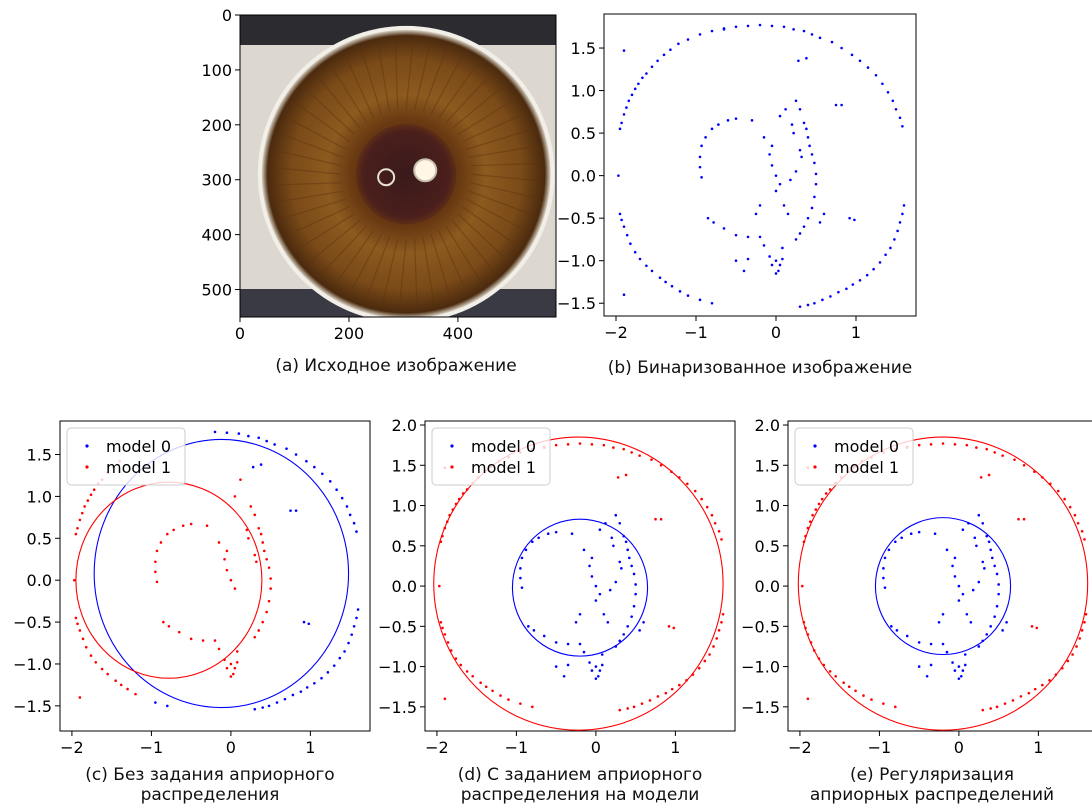  What do you see at coordinates (856, 332) in the screenshot?
I see `x-tick-label: 1` at bounding box center [856, 332].